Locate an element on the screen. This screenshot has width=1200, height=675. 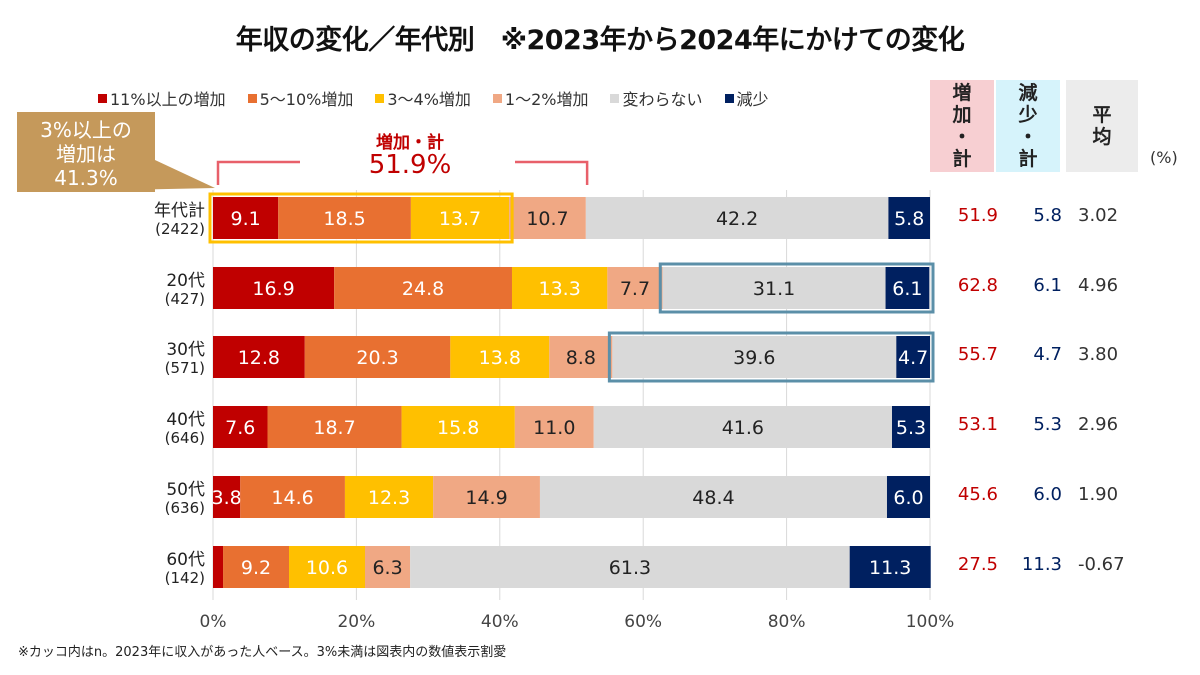
bar-value-label: 14.6 is located at coordinates (292, 498).